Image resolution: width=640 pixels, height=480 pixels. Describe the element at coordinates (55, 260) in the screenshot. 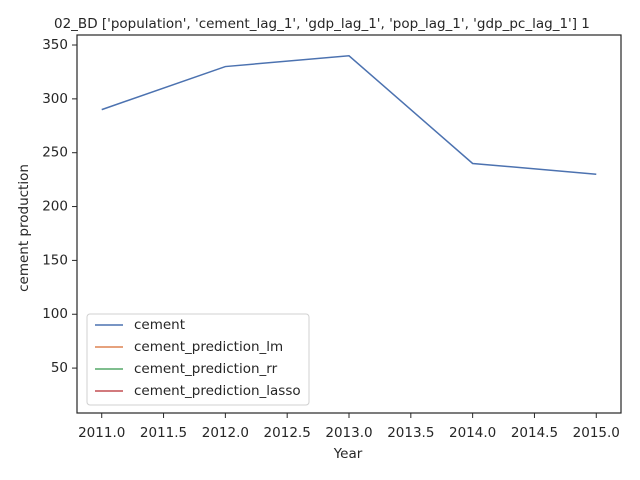

I see `y-tick-label: 150` at that location.